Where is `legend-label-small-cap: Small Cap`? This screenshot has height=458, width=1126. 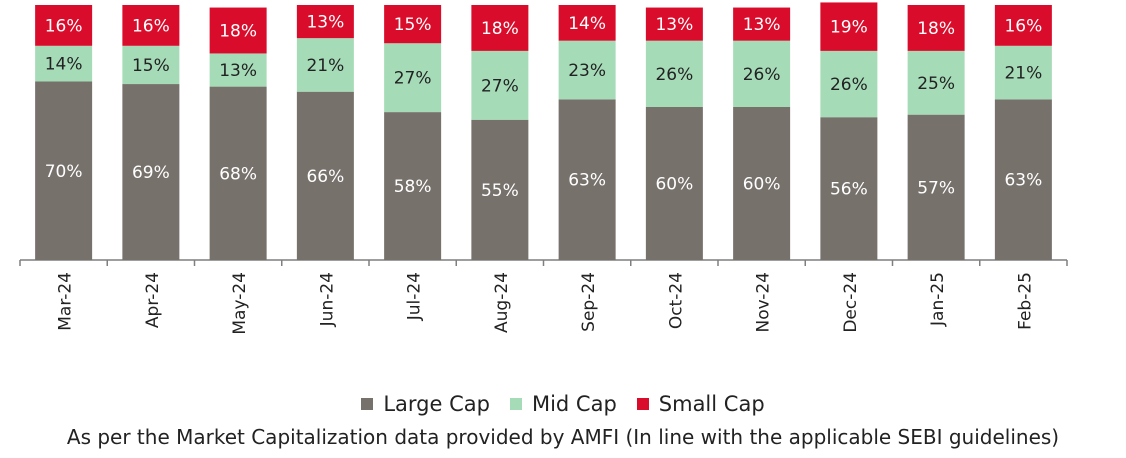 legend-label-small-cap: Small Cap is located at coordinates (711, 404).